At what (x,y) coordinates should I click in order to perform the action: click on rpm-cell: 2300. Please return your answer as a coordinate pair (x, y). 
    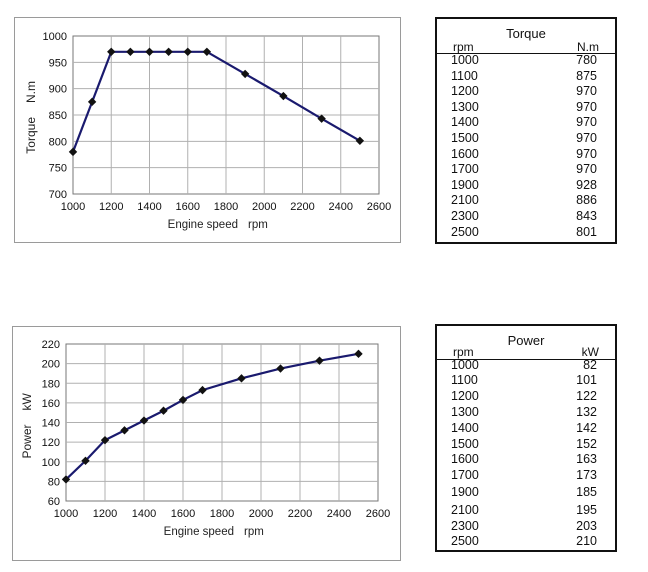
    Looking at the image, I should click on (465, 526).